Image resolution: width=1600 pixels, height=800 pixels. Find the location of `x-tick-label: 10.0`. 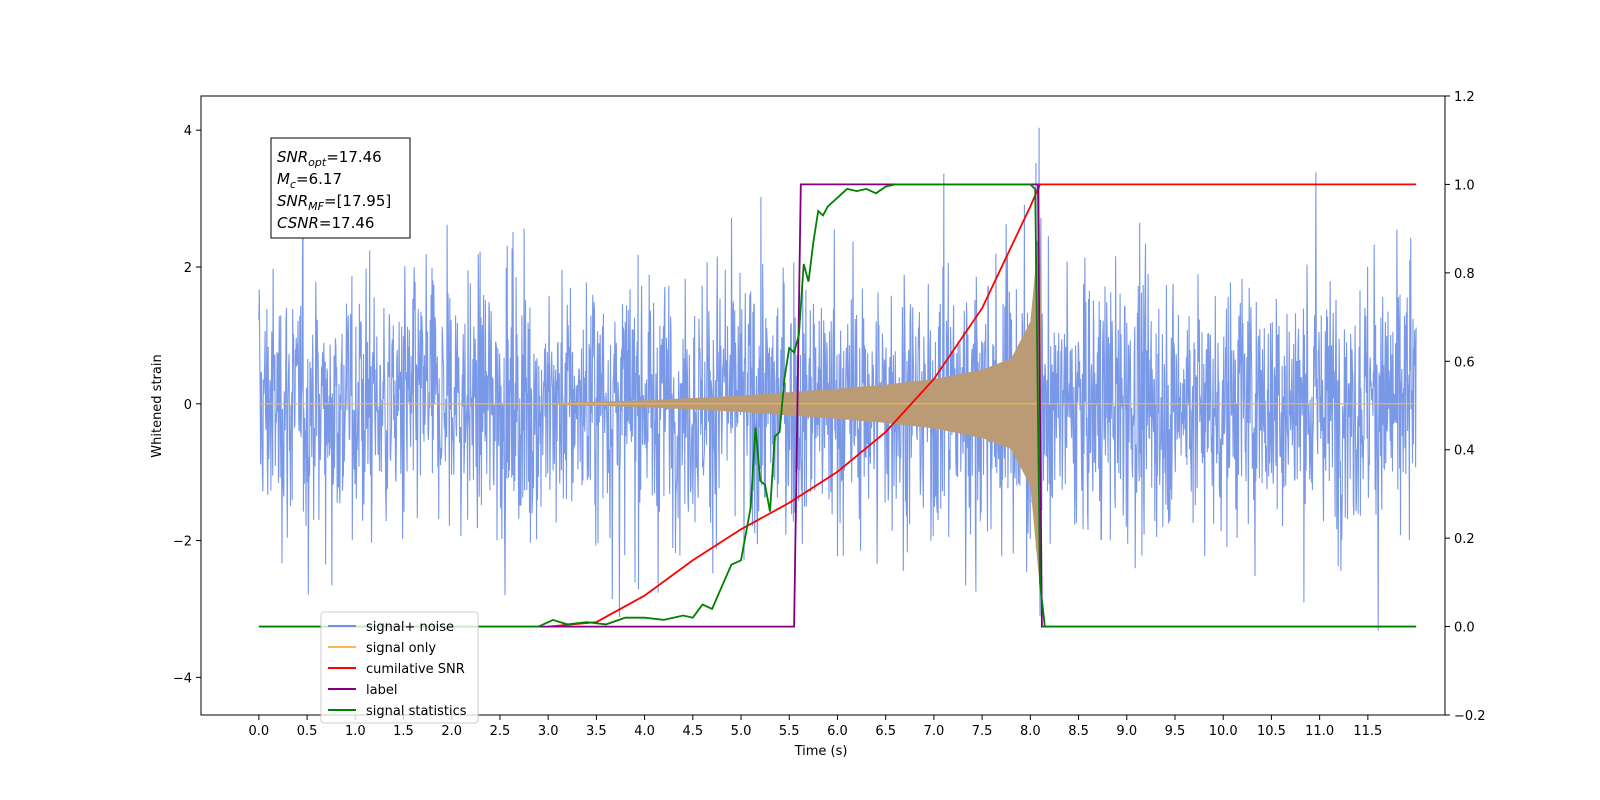

x-tick-label: 10.0 is located at coordinates (1223, 731).